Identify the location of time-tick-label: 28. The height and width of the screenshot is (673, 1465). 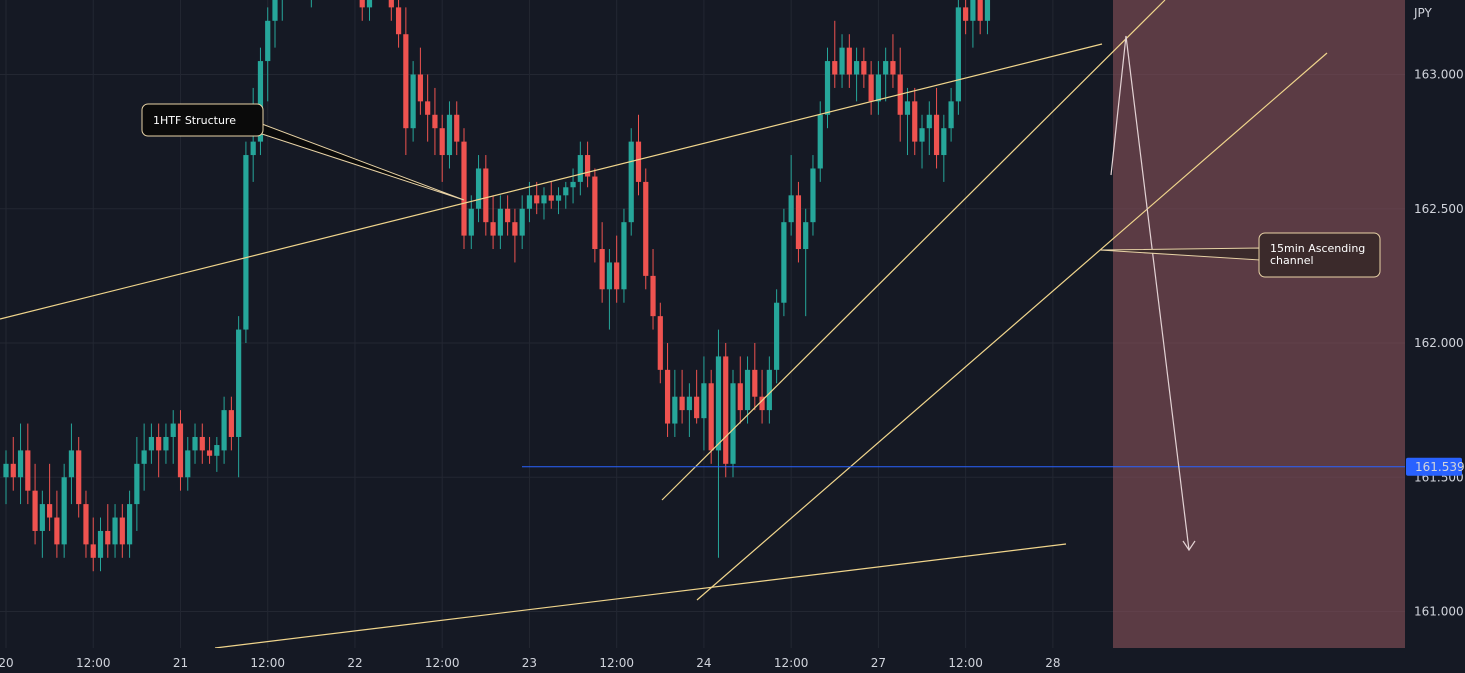
(1052, 663).